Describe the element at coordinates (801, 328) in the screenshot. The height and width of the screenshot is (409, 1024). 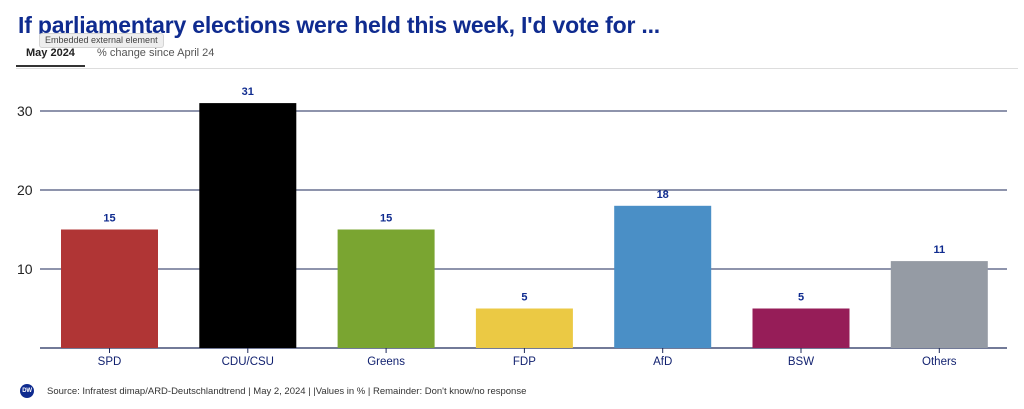
I see `bar-bsw` at that location.